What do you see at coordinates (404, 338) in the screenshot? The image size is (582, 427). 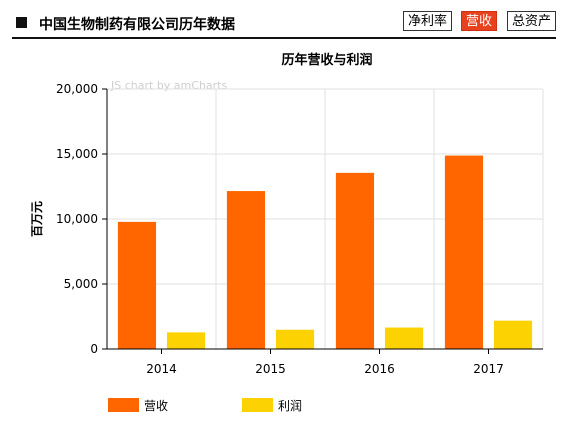 I see `bar-利润-2016` at bounding box center [404, 338].